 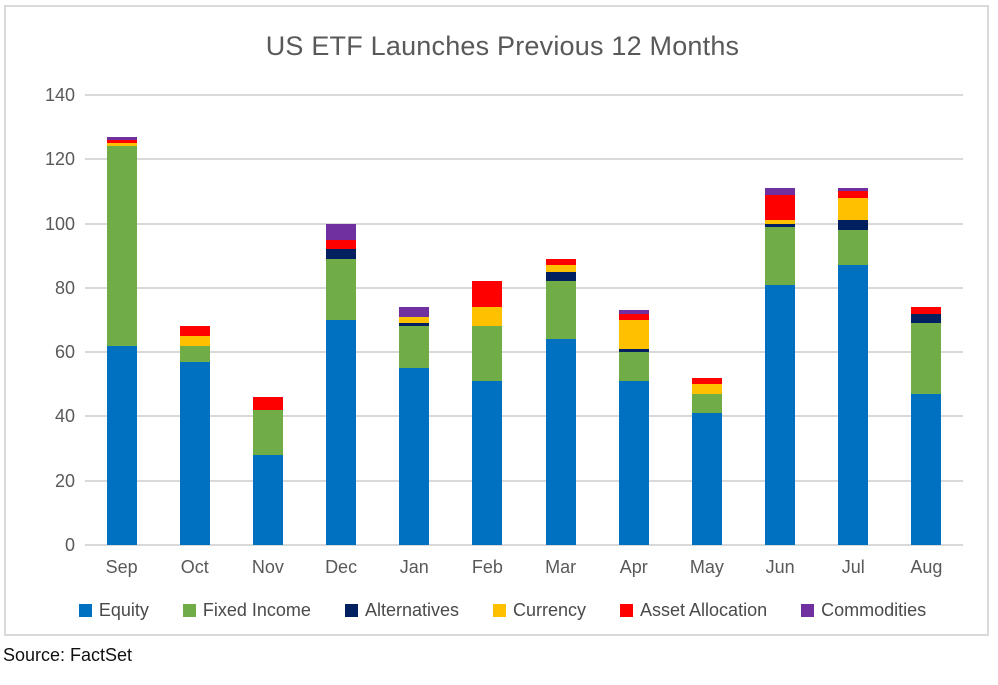 What do you see at coordinates (194, 567) in the screenshot?
I see `x-axis-label-oct: Oct` at bounding box center [194, 567].